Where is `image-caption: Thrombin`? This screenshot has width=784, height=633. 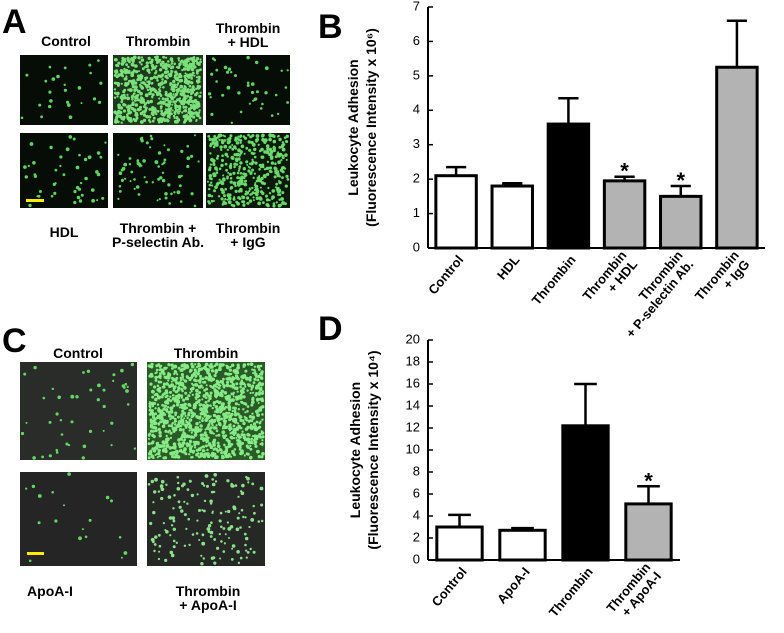
image-caption: Thrombin is located at coordinates (208, 591).